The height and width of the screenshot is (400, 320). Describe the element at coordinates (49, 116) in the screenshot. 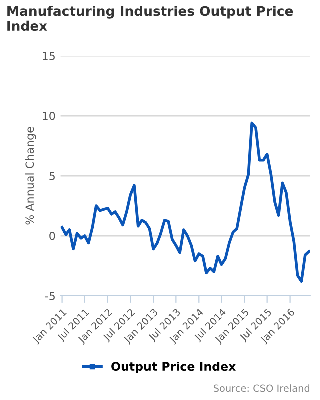

I see `y-tick-label: 10` at that location.